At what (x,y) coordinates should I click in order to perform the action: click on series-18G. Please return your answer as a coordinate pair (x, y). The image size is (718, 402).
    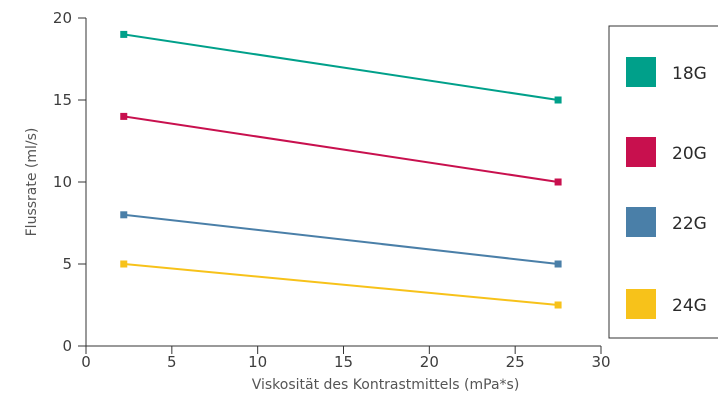
    Looking at the image, I should click on (341, 67).